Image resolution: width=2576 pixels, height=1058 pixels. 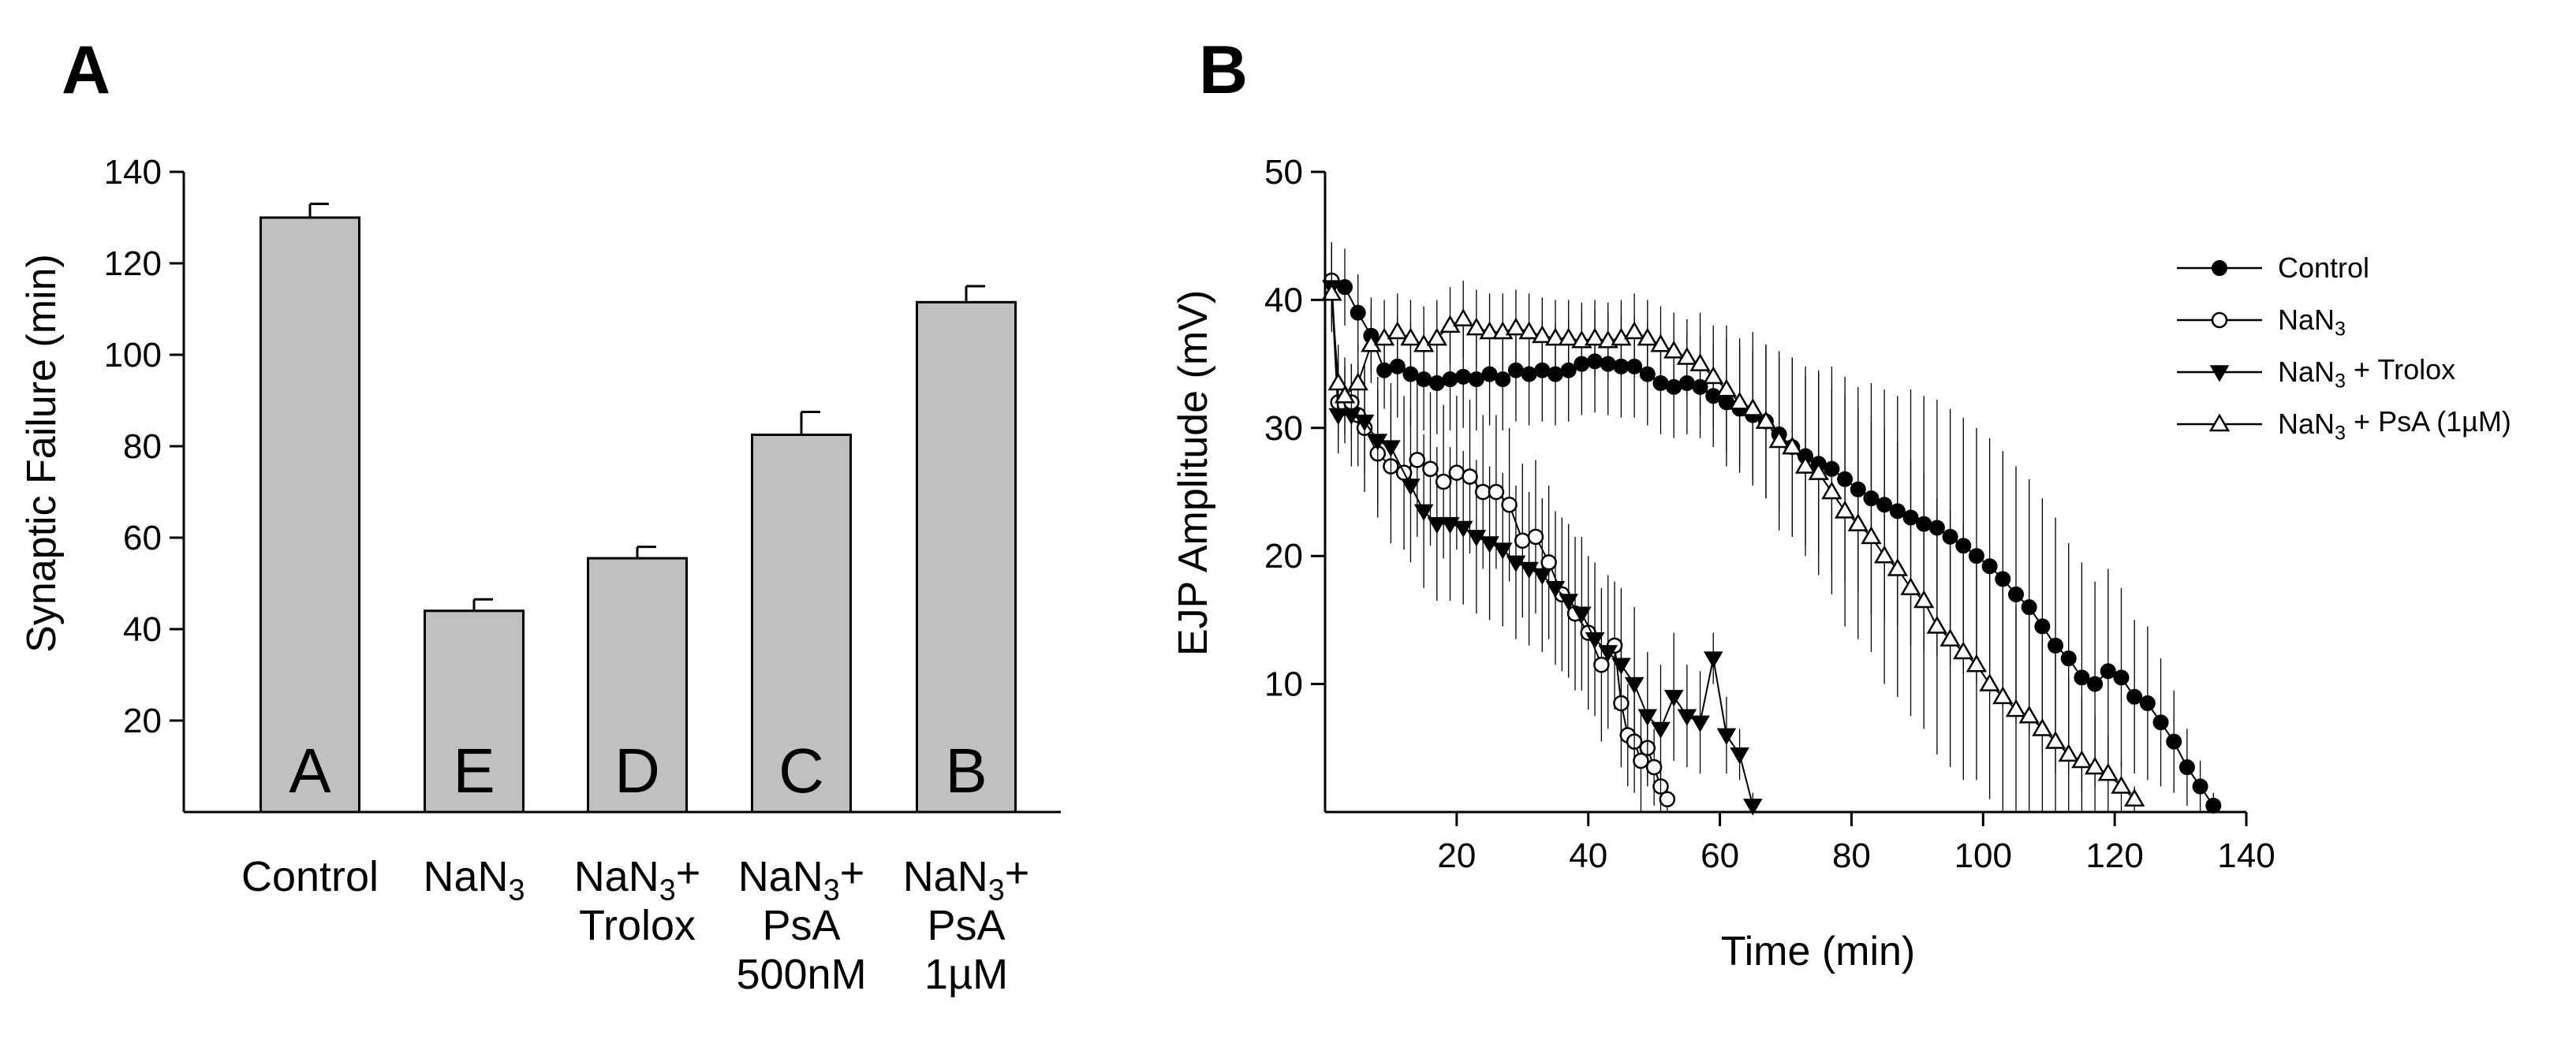 I want to click on legend-label: NaN3 + PsA (1µM), so click(x=2394, y=425).